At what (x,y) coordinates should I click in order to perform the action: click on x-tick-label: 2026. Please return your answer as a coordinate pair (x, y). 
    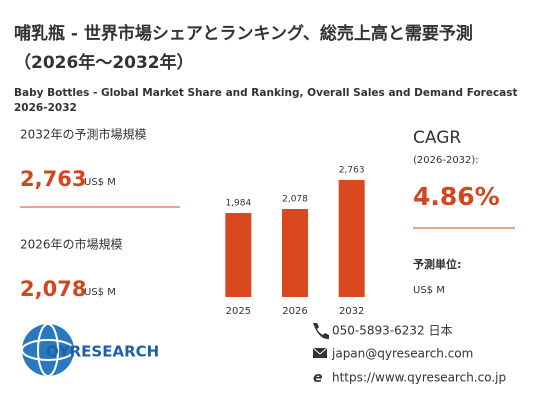
    Looking at the image, I should click on (294, 311).